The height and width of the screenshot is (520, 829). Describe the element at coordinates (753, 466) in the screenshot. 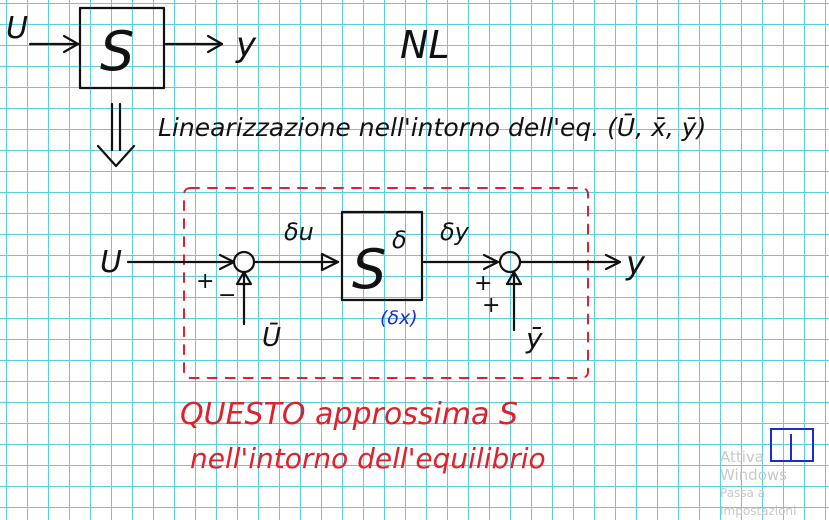

I see `watermark-line1: Attiva Windows` at that location.